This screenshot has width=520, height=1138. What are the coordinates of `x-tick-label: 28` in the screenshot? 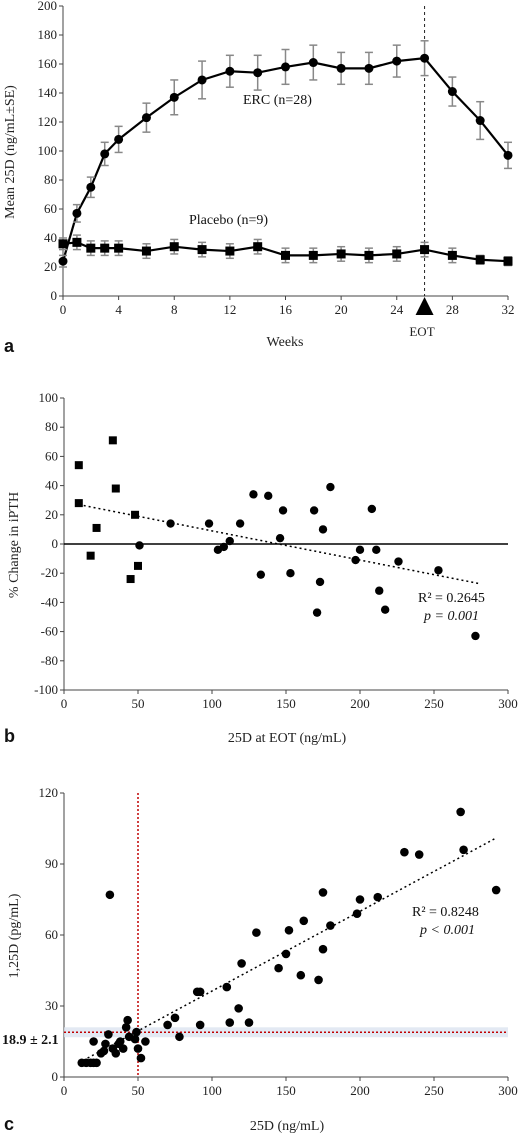 It's located at (452, 309).